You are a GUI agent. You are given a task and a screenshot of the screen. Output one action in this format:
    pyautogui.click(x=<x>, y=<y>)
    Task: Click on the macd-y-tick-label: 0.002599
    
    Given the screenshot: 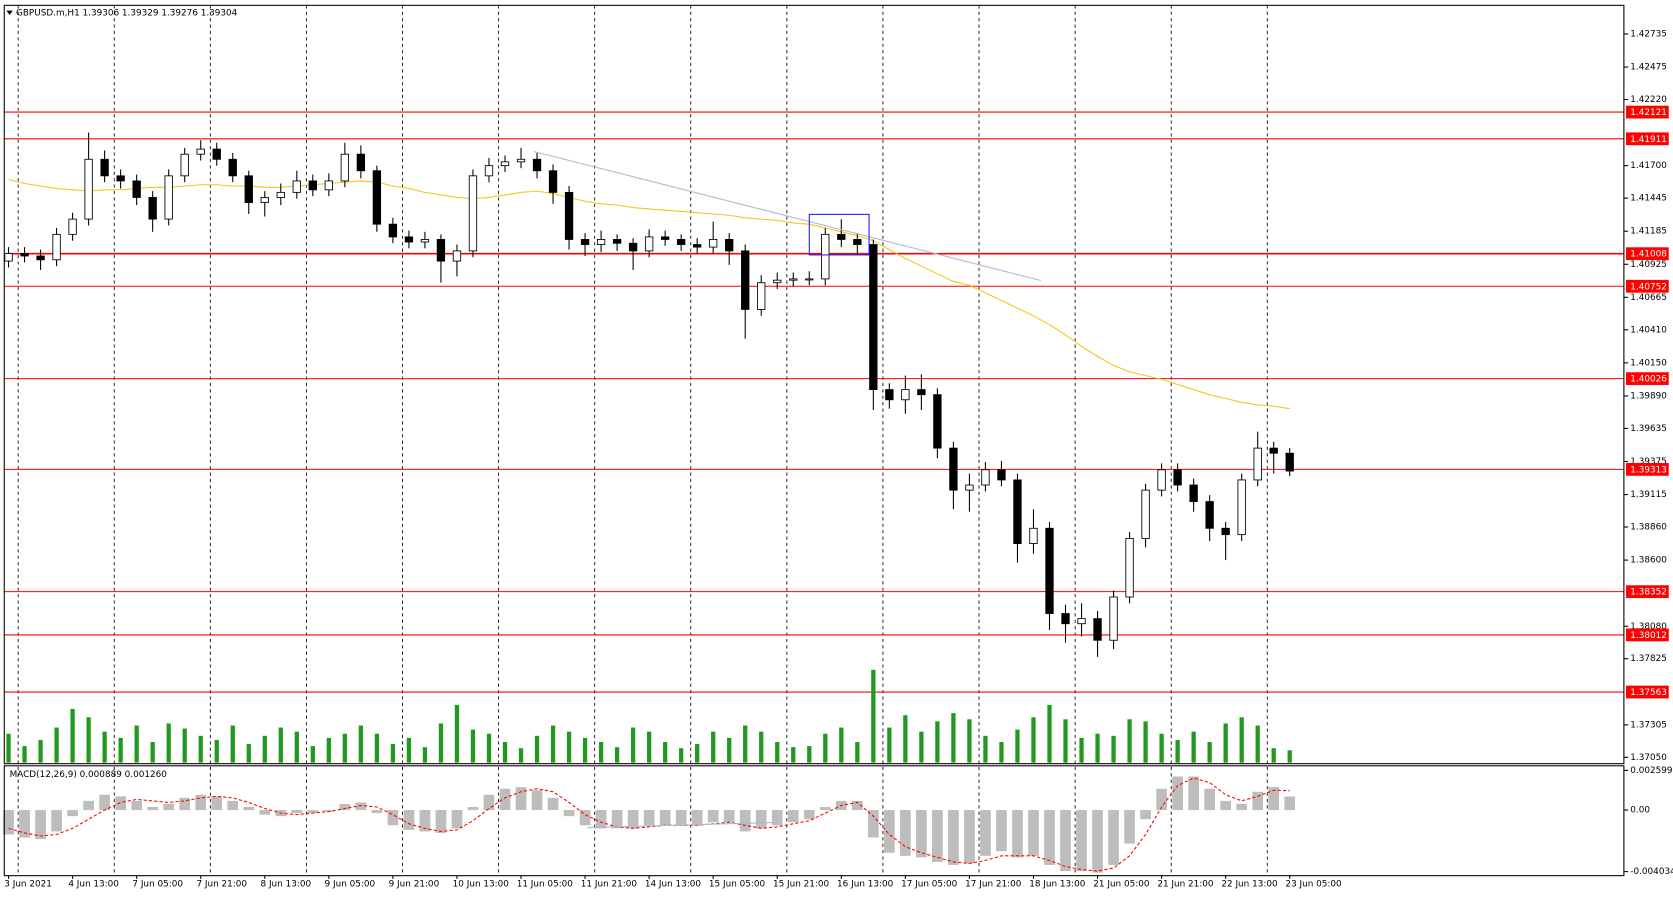 What is the action you would take?
    pyautogui.click(x=1651, y=771)
    